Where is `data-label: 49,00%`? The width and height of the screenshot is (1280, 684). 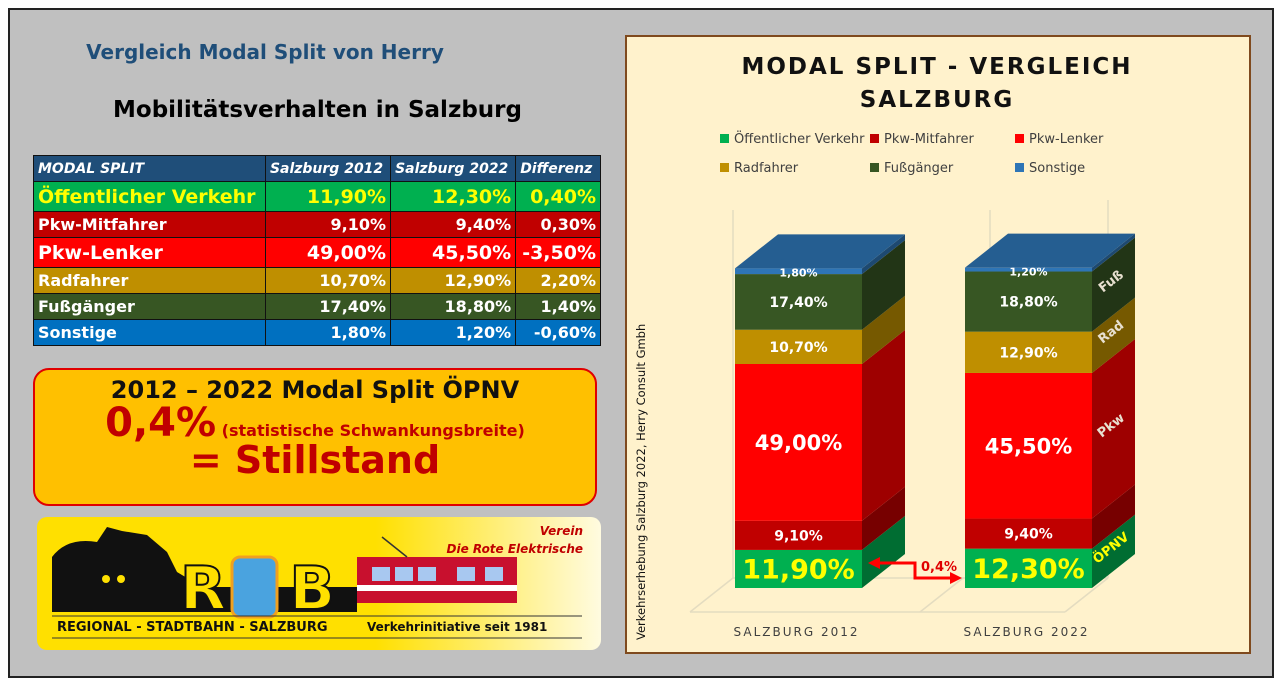 data-label: 49,00% is located at coordinates (798, 443).